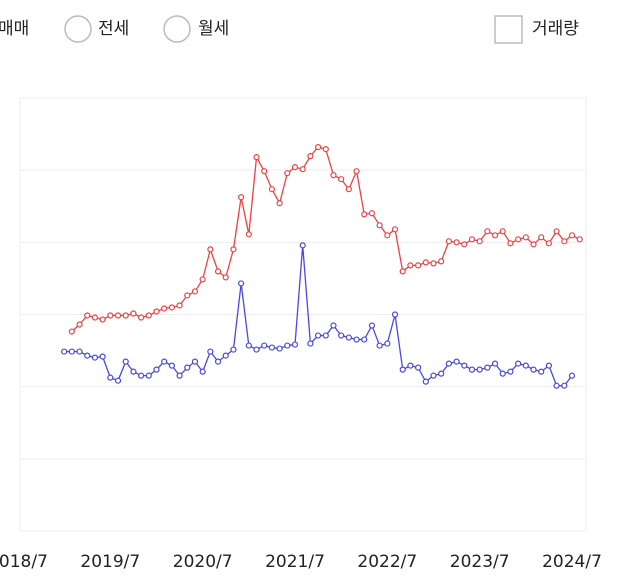 This screenshot has height=588, width=640. What do you see at coordinates (110, 562) in the screenshot?
I see `x-tick-label: 2019/7` at bounding box center [110, 562].